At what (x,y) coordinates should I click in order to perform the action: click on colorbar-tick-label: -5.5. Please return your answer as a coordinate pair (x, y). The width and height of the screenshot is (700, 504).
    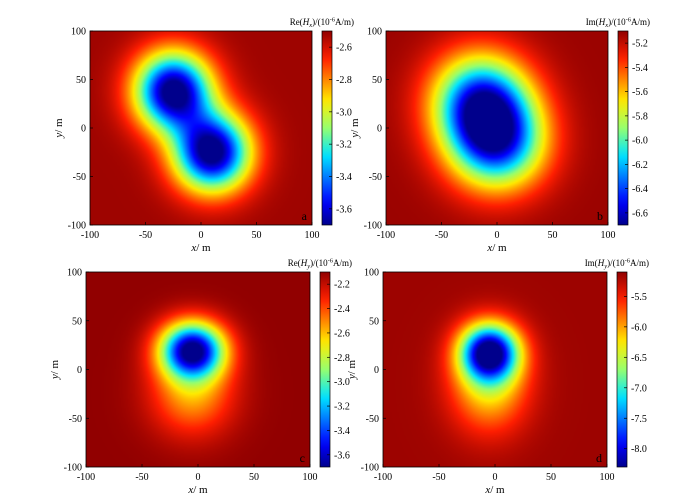
    Looking at the image, I should click on (639, 297).